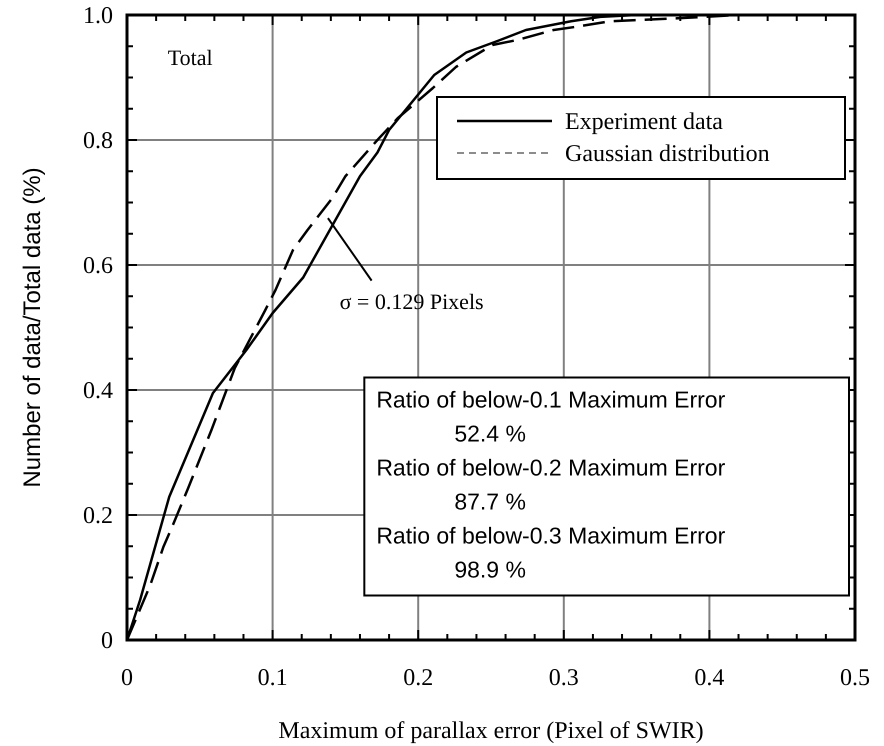 This screenshot has width=884, height=746. I want to click on y-tick-label: 0, so click(107, 641).